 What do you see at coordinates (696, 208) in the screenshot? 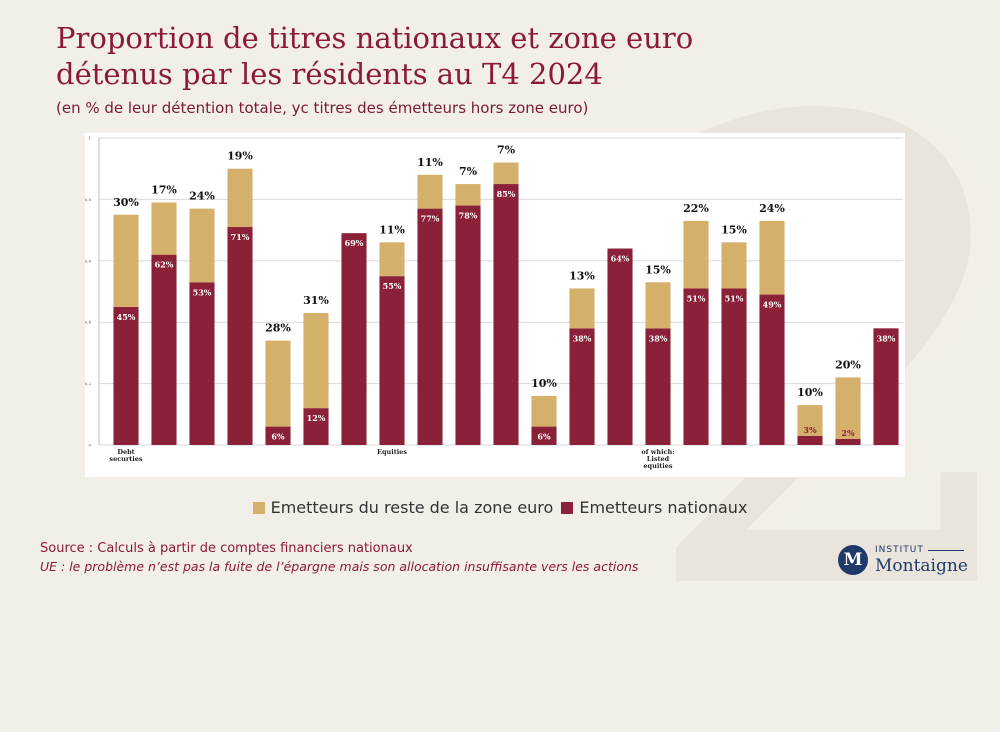
I see `data-label-euro-area: 22%` at bounding box center [696, 208].